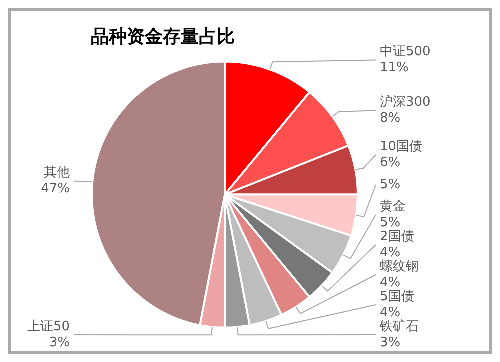 This screenshot has height=362, width=500. Describe the element at coordinates (390, 118) in the screenshot. I see `data-label: 8%` at that location.